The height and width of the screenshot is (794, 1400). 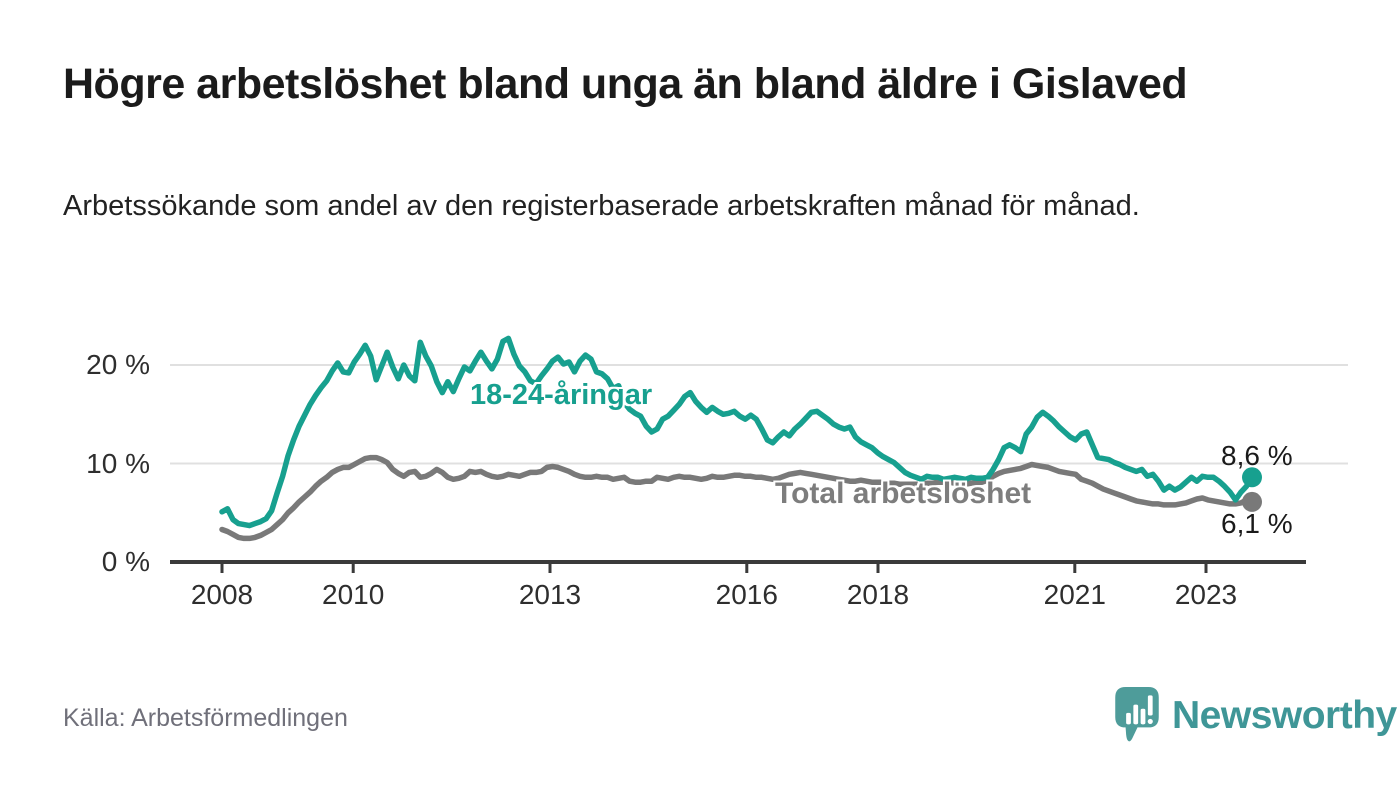 I want to click on source-note: Källa: Arbetsförmedlingen, so click(x=205, y=718).